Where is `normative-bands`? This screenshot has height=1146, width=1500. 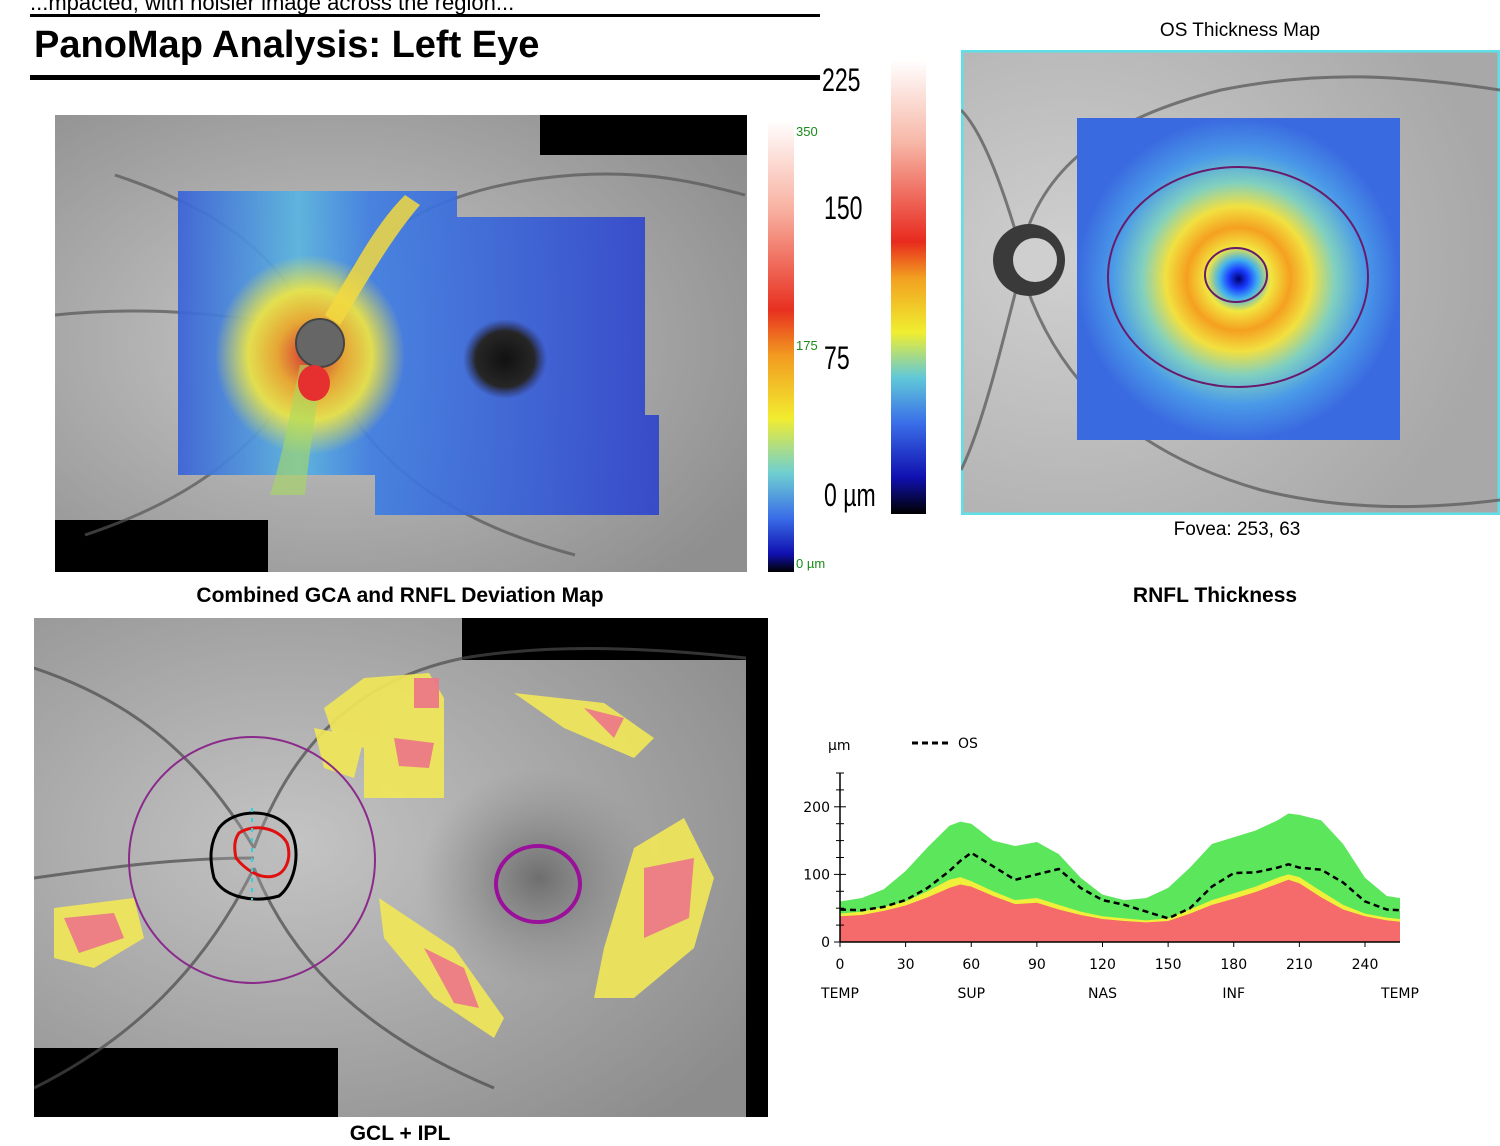
normative-bands is located at coordinates (1120, 877).